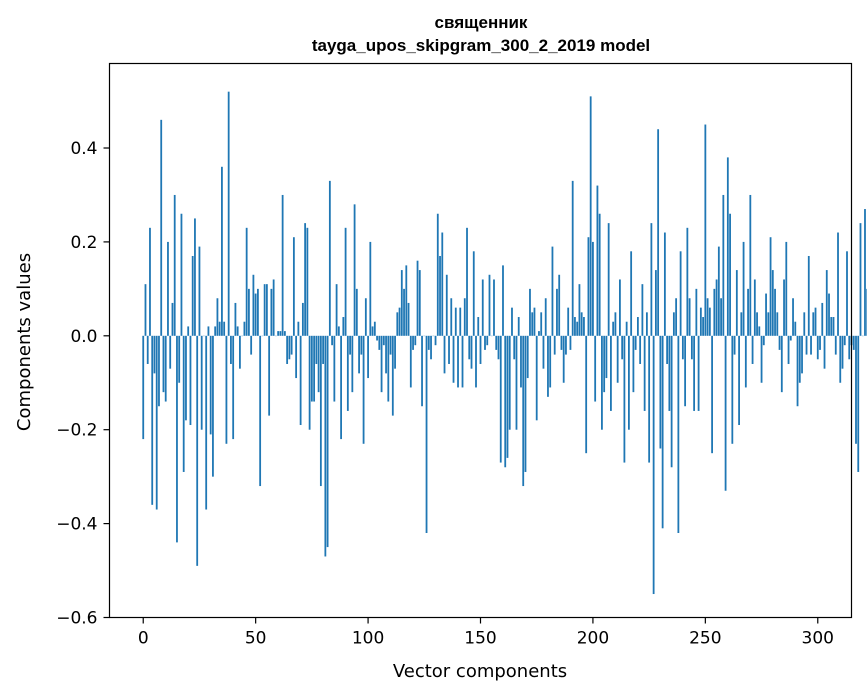  Describe the element at coordinates (480, 639) in the screenshot. I see `x-tick-label: 150` at that location.